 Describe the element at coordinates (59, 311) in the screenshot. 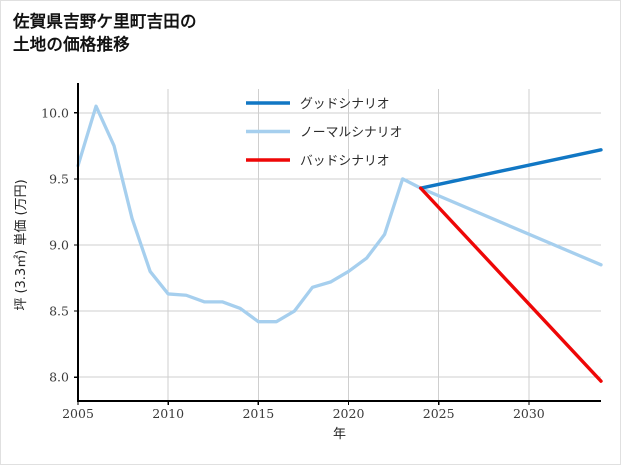

I see `y-tick-label: 8.5` at that location.